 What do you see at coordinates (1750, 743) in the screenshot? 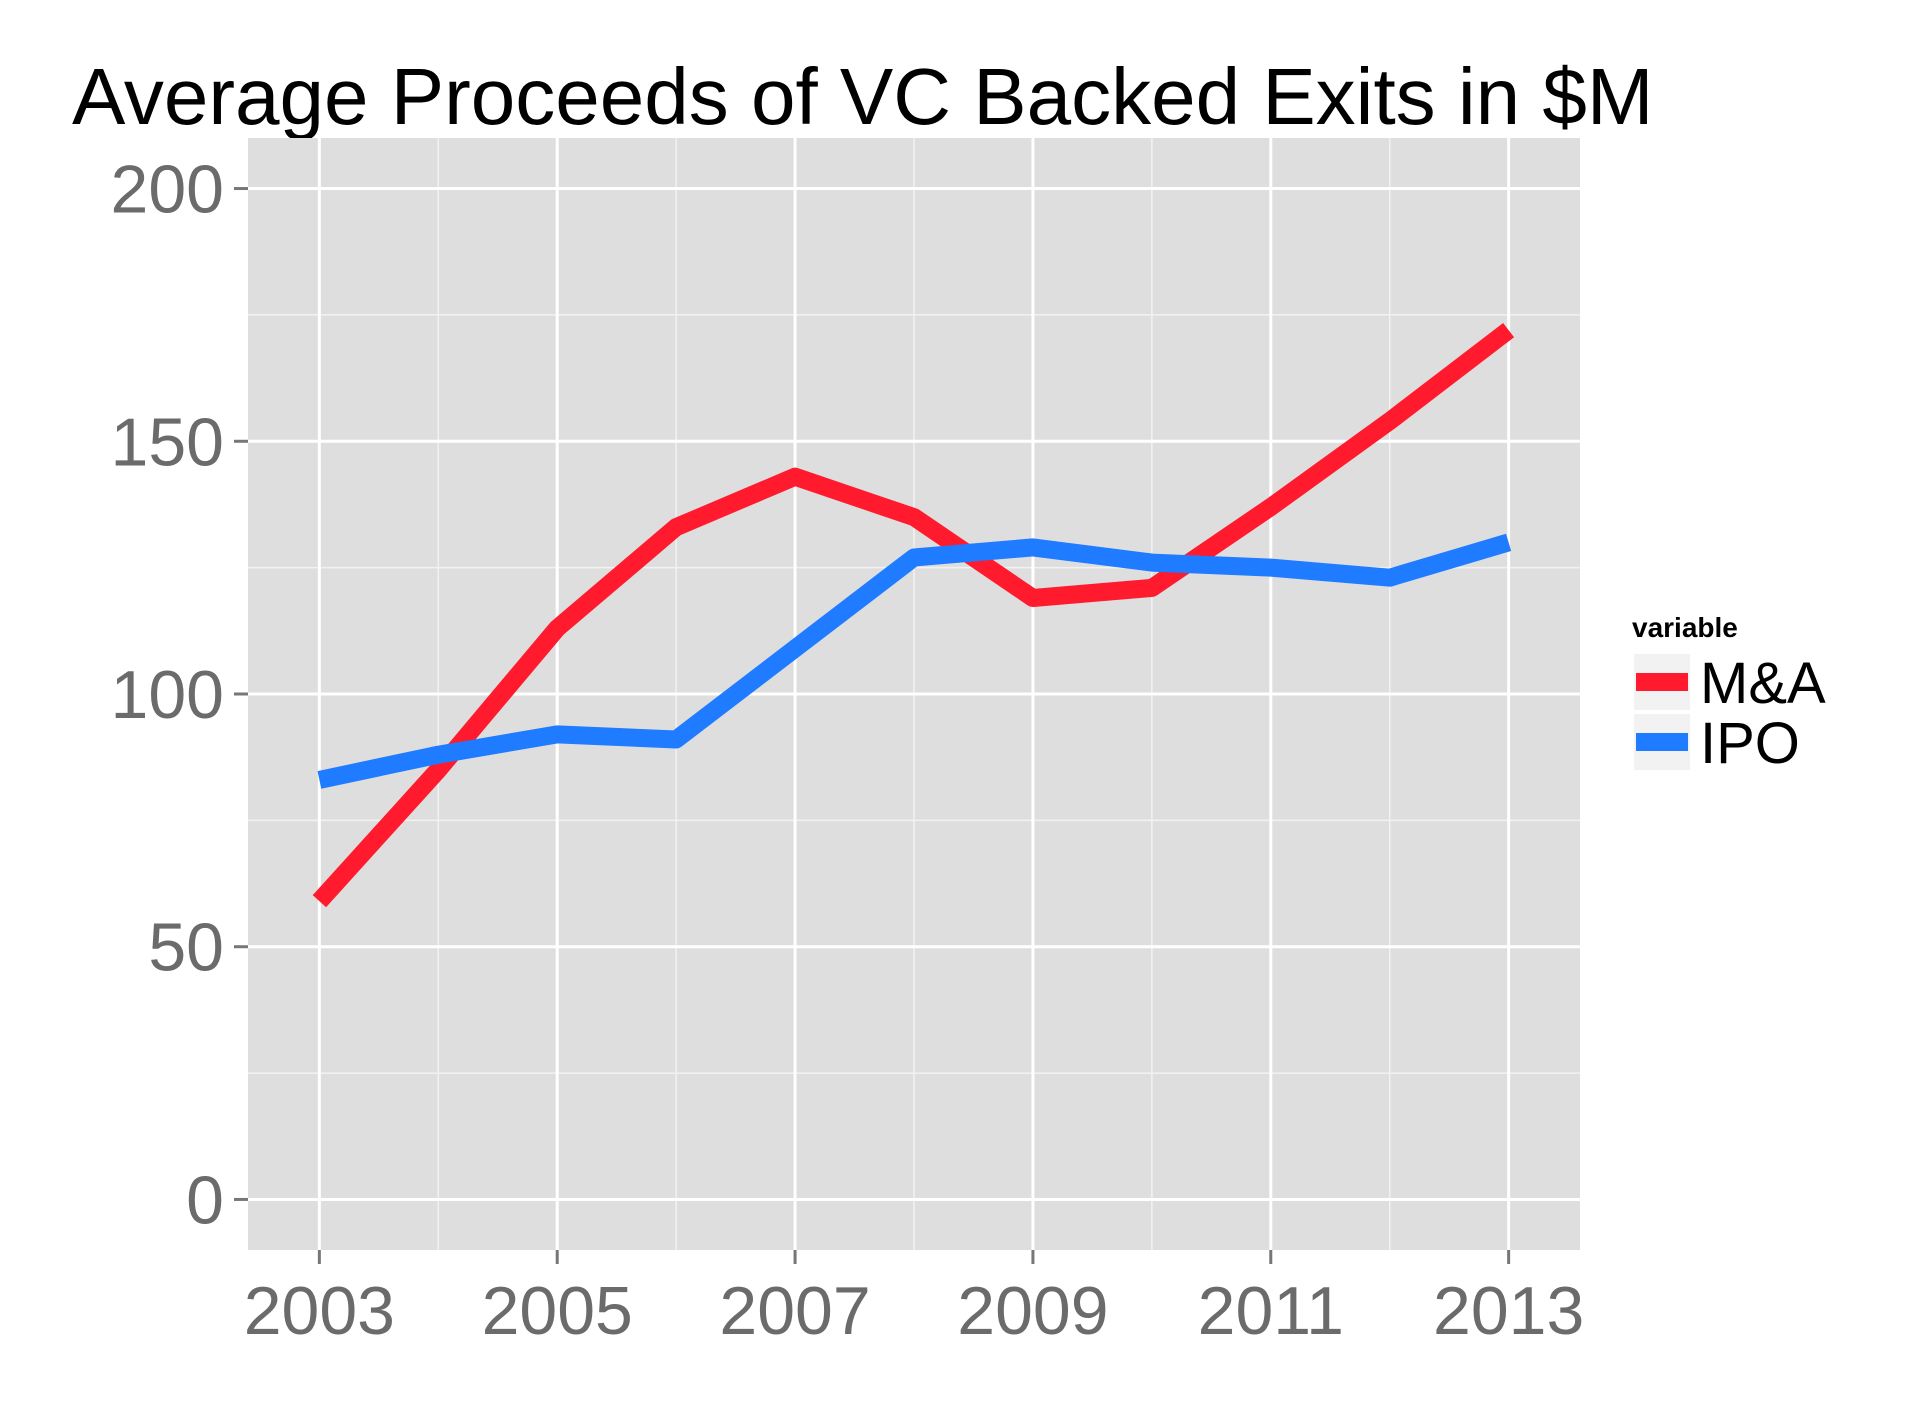
I see `legend-label: IPO` at bounding box center [1750, 743].